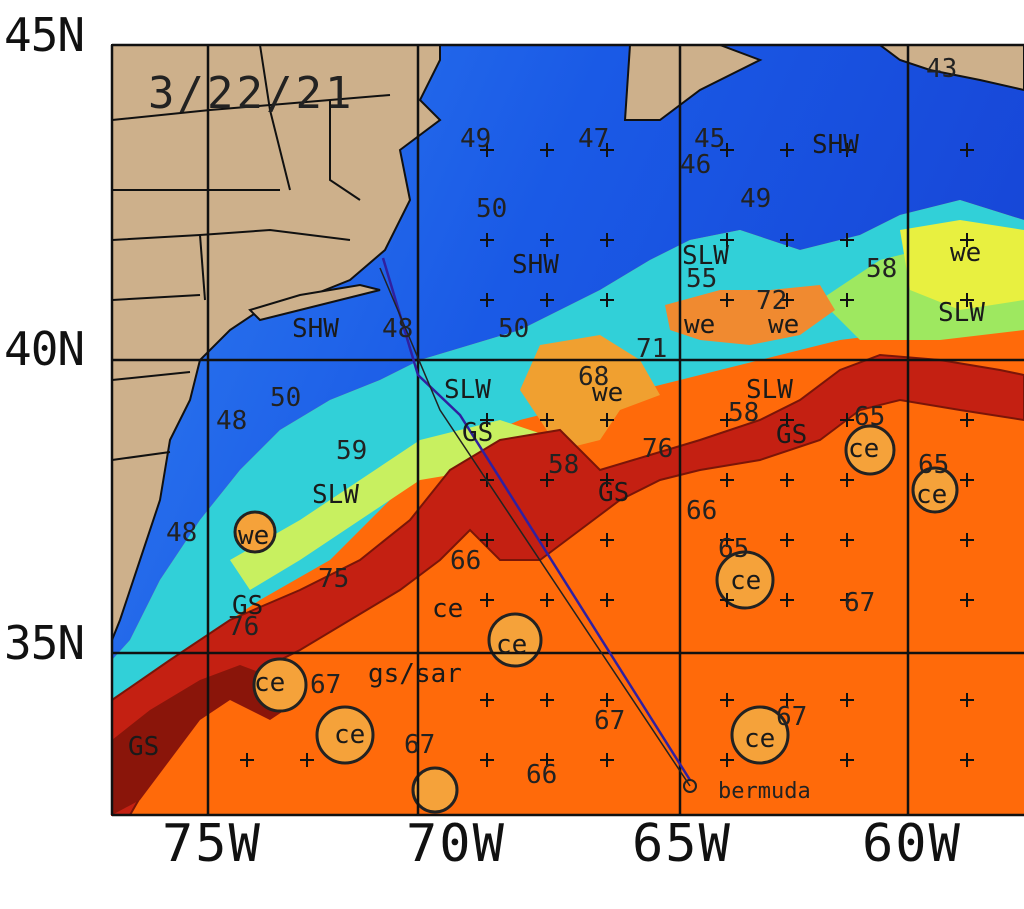 Image resolution: width=1024 pixels, height=909 pixels. What do you see at coordinates (44, 643) in the screenshot?
I see `lat-label-35n: 35N` at bounding box center [44, 643].